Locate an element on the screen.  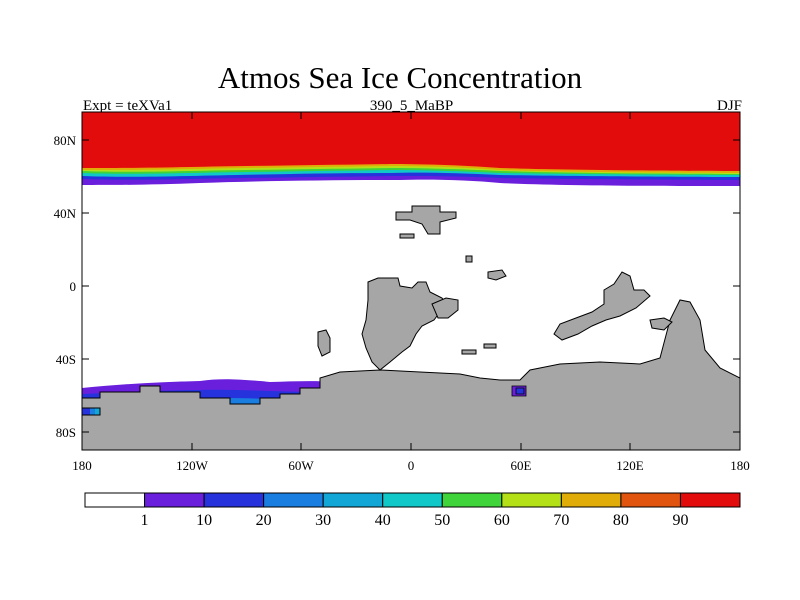
y-tick-label: 80S is located at coordinates (66, 432).